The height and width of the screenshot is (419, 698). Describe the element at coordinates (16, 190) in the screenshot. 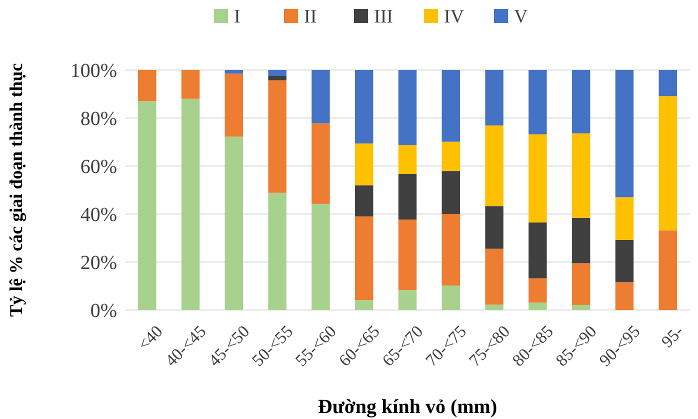

I see `y-axis-title: Tỷ lệ % các giai đoạn thành thục` at that location.